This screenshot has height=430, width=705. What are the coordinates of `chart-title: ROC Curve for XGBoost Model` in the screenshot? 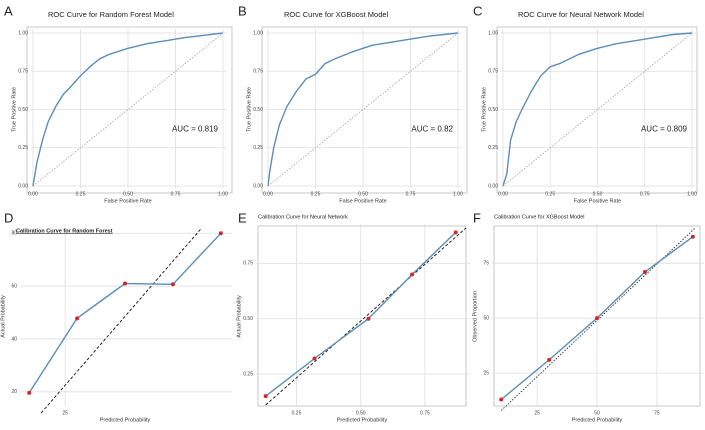 It's located at (336, 14).